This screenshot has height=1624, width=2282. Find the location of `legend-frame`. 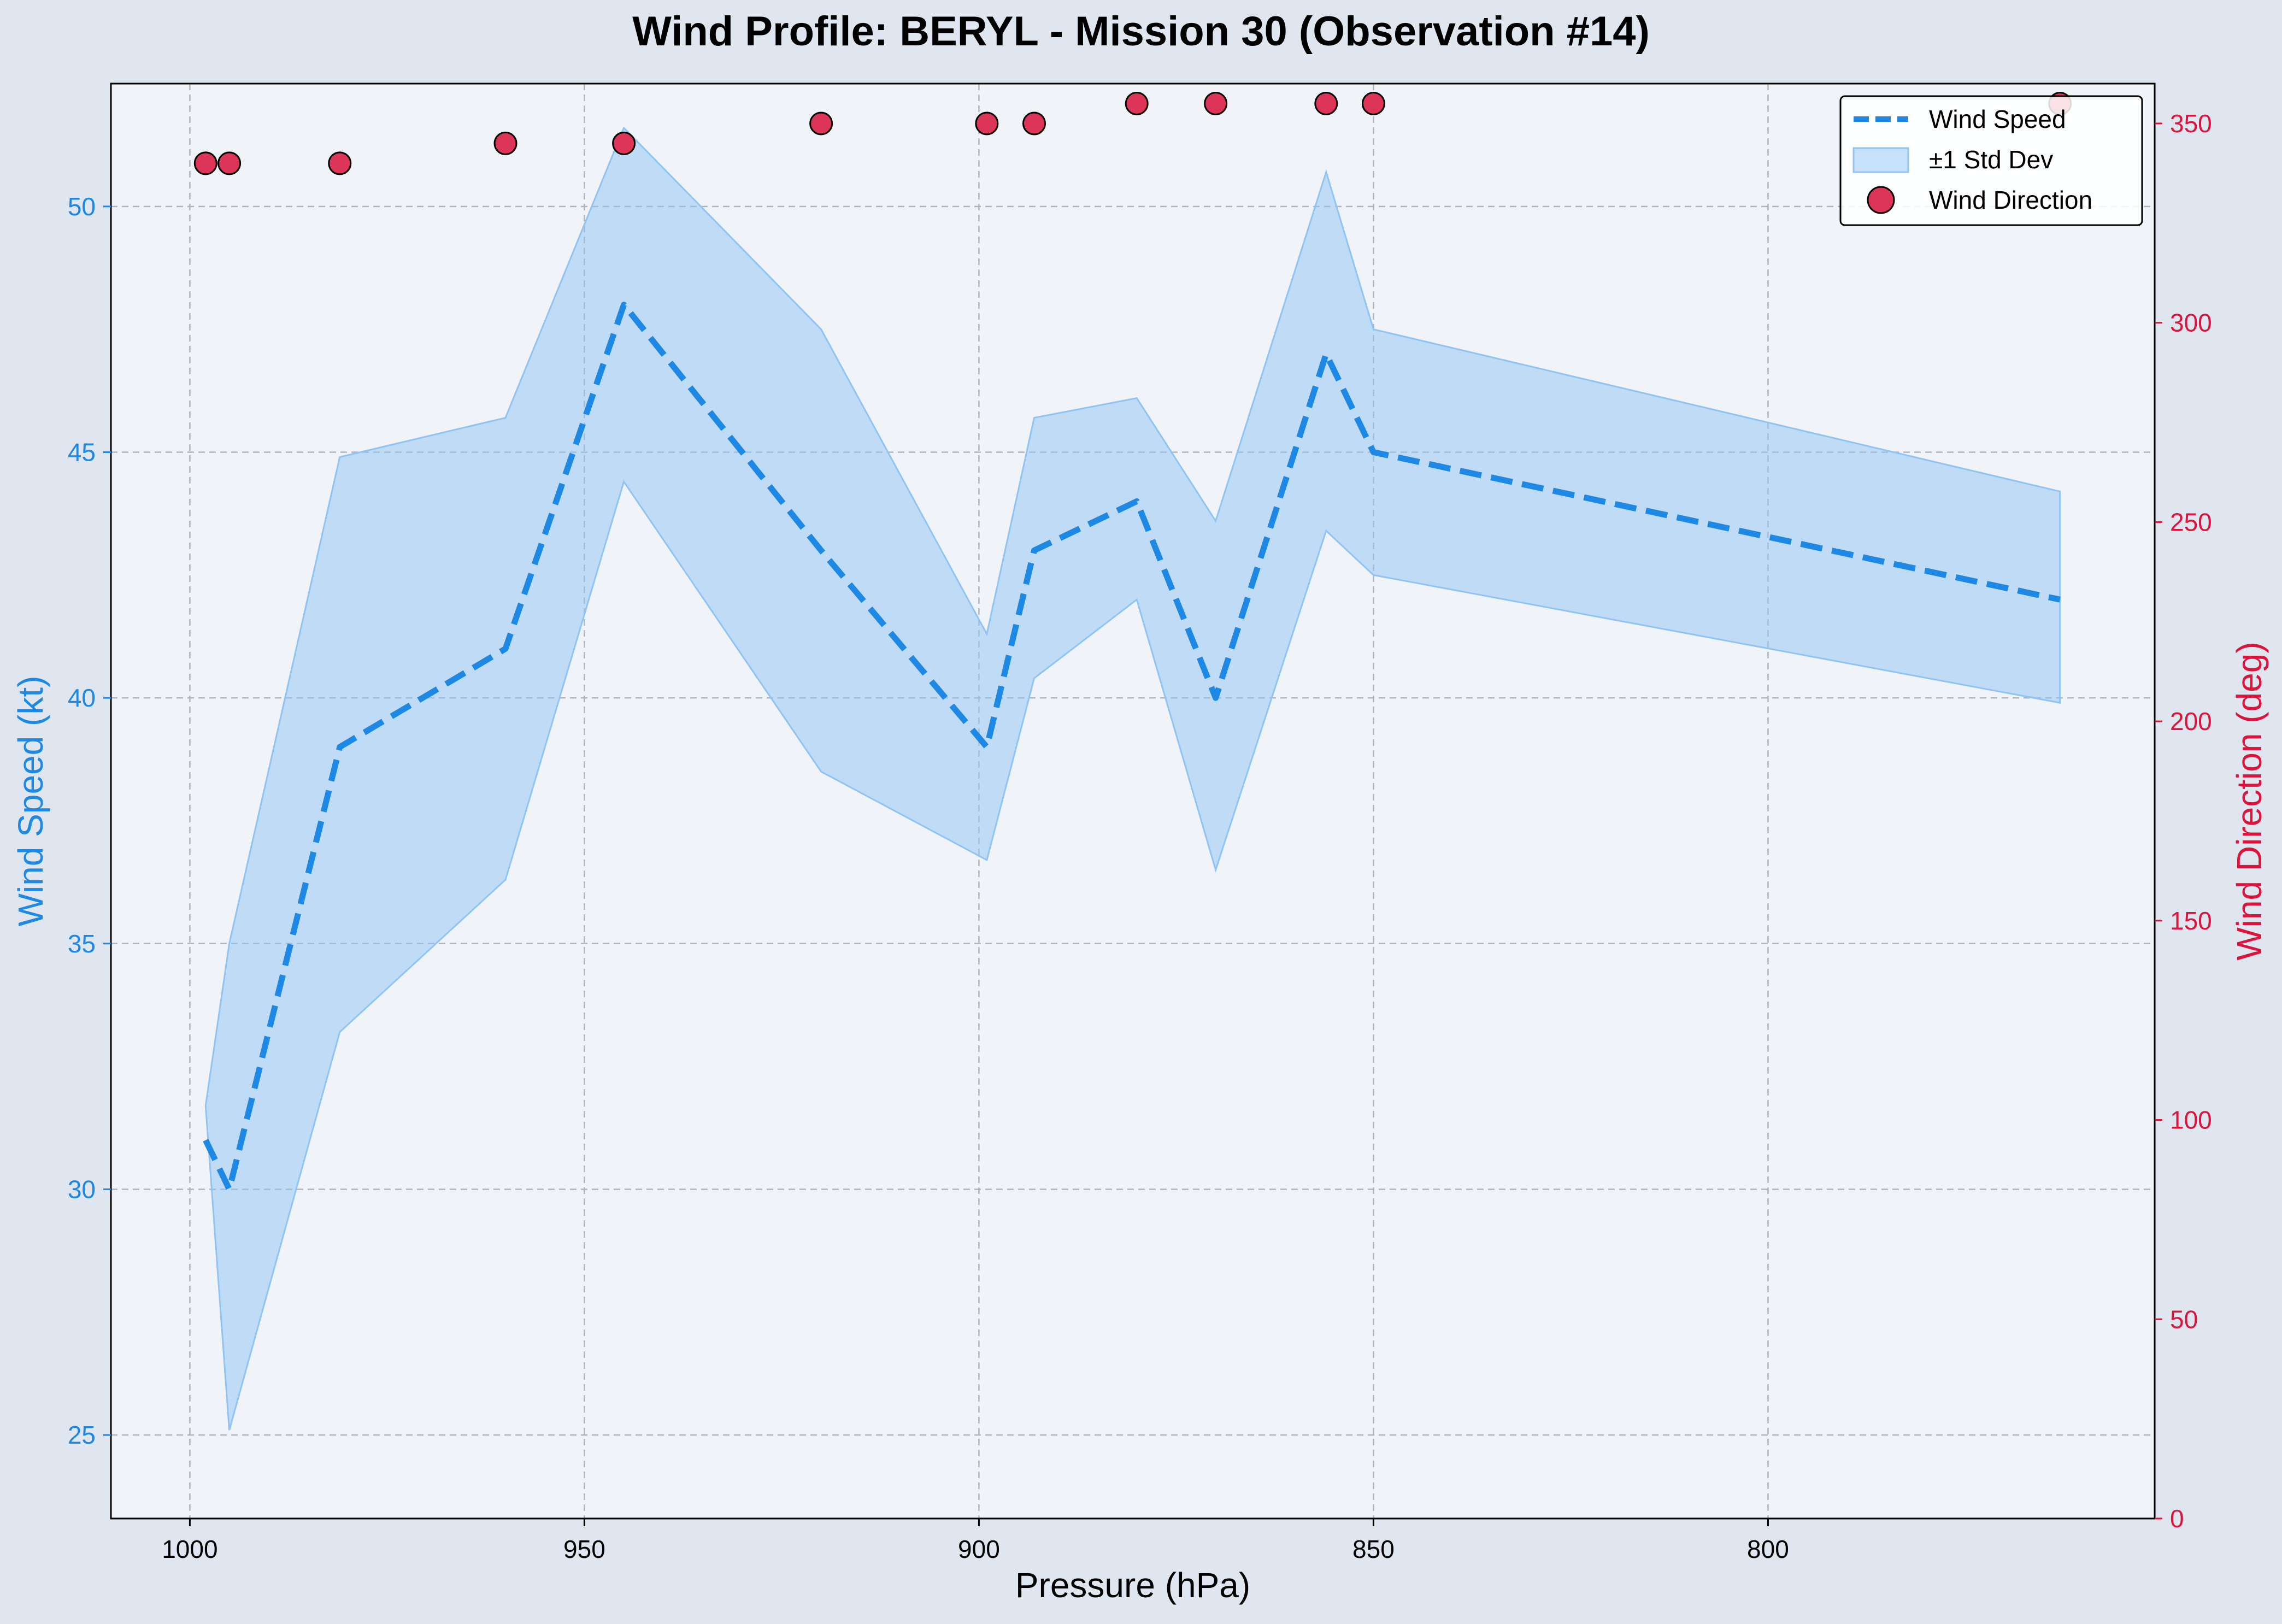

legend-frame is located at coordinates (1991, 160).